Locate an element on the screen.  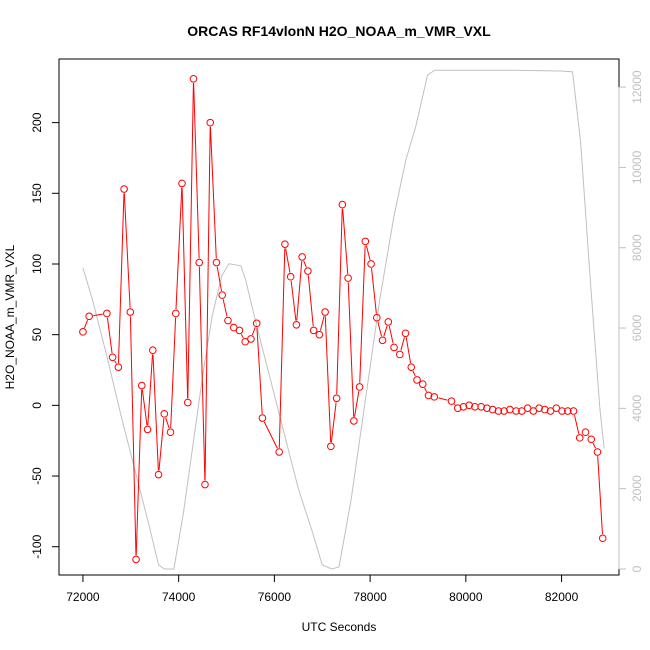
x-tick-label: 72000 is located at coordinates (83, 597).